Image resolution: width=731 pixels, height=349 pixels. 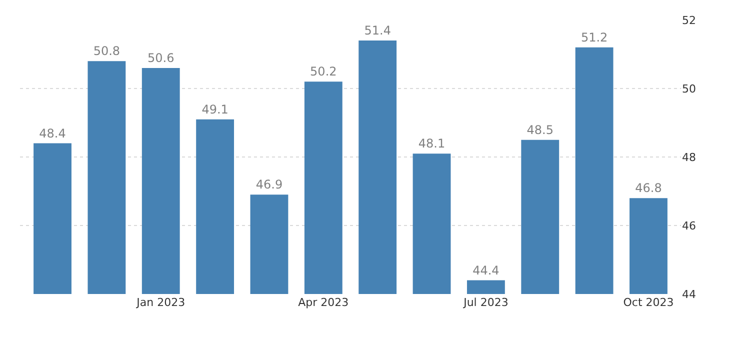 I want to click on data-label: 48.5, so click(x=540, y=129).